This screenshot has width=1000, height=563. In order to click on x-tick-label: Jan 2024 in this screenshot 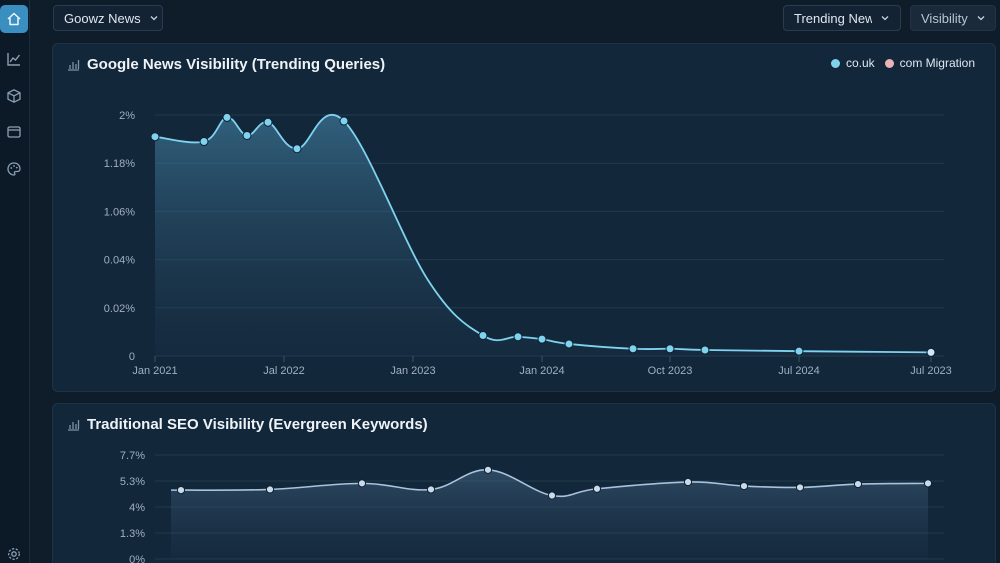, I will do `click(541, 371)`.